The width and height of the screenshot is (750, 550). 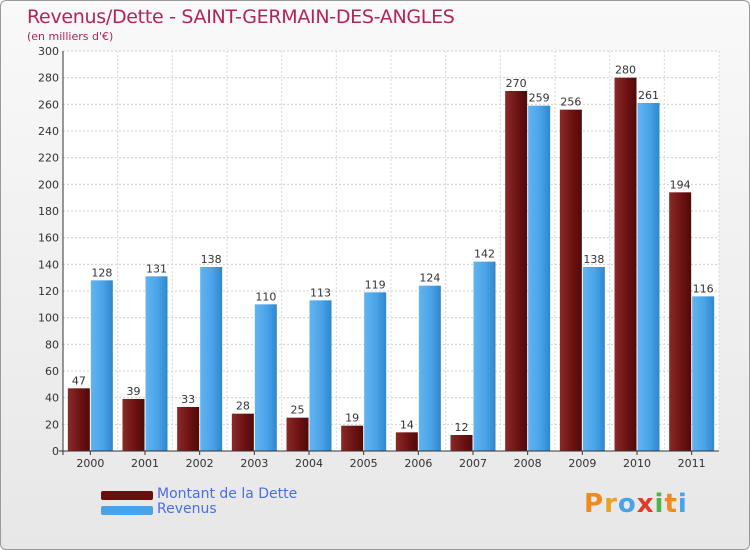 I want to click on y-tick-label: 100, so click(x=48, y=318).